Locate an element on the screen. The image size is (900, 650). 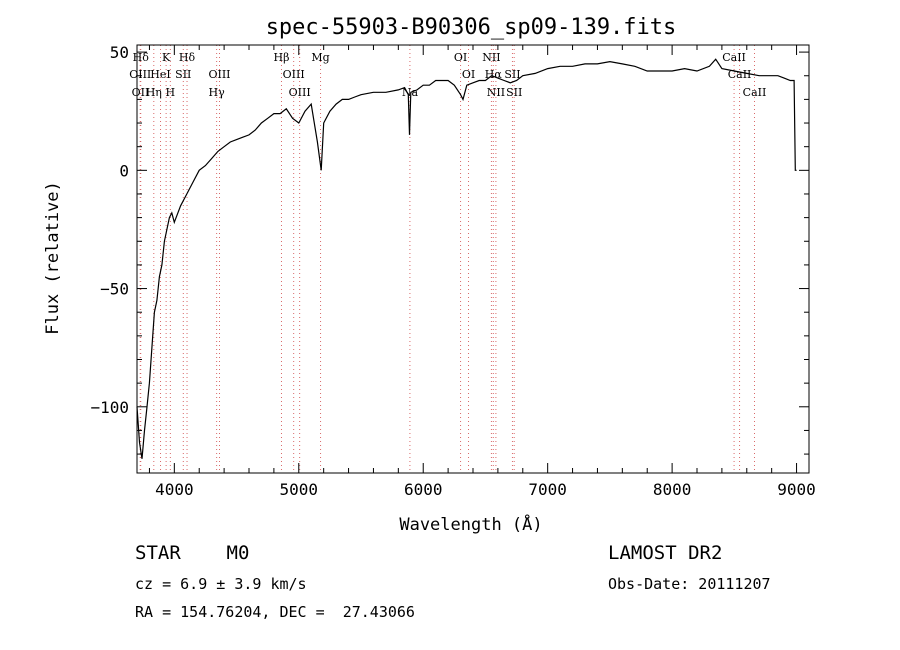
x-tick-label: 8000 is located at coordinates (672, 489).